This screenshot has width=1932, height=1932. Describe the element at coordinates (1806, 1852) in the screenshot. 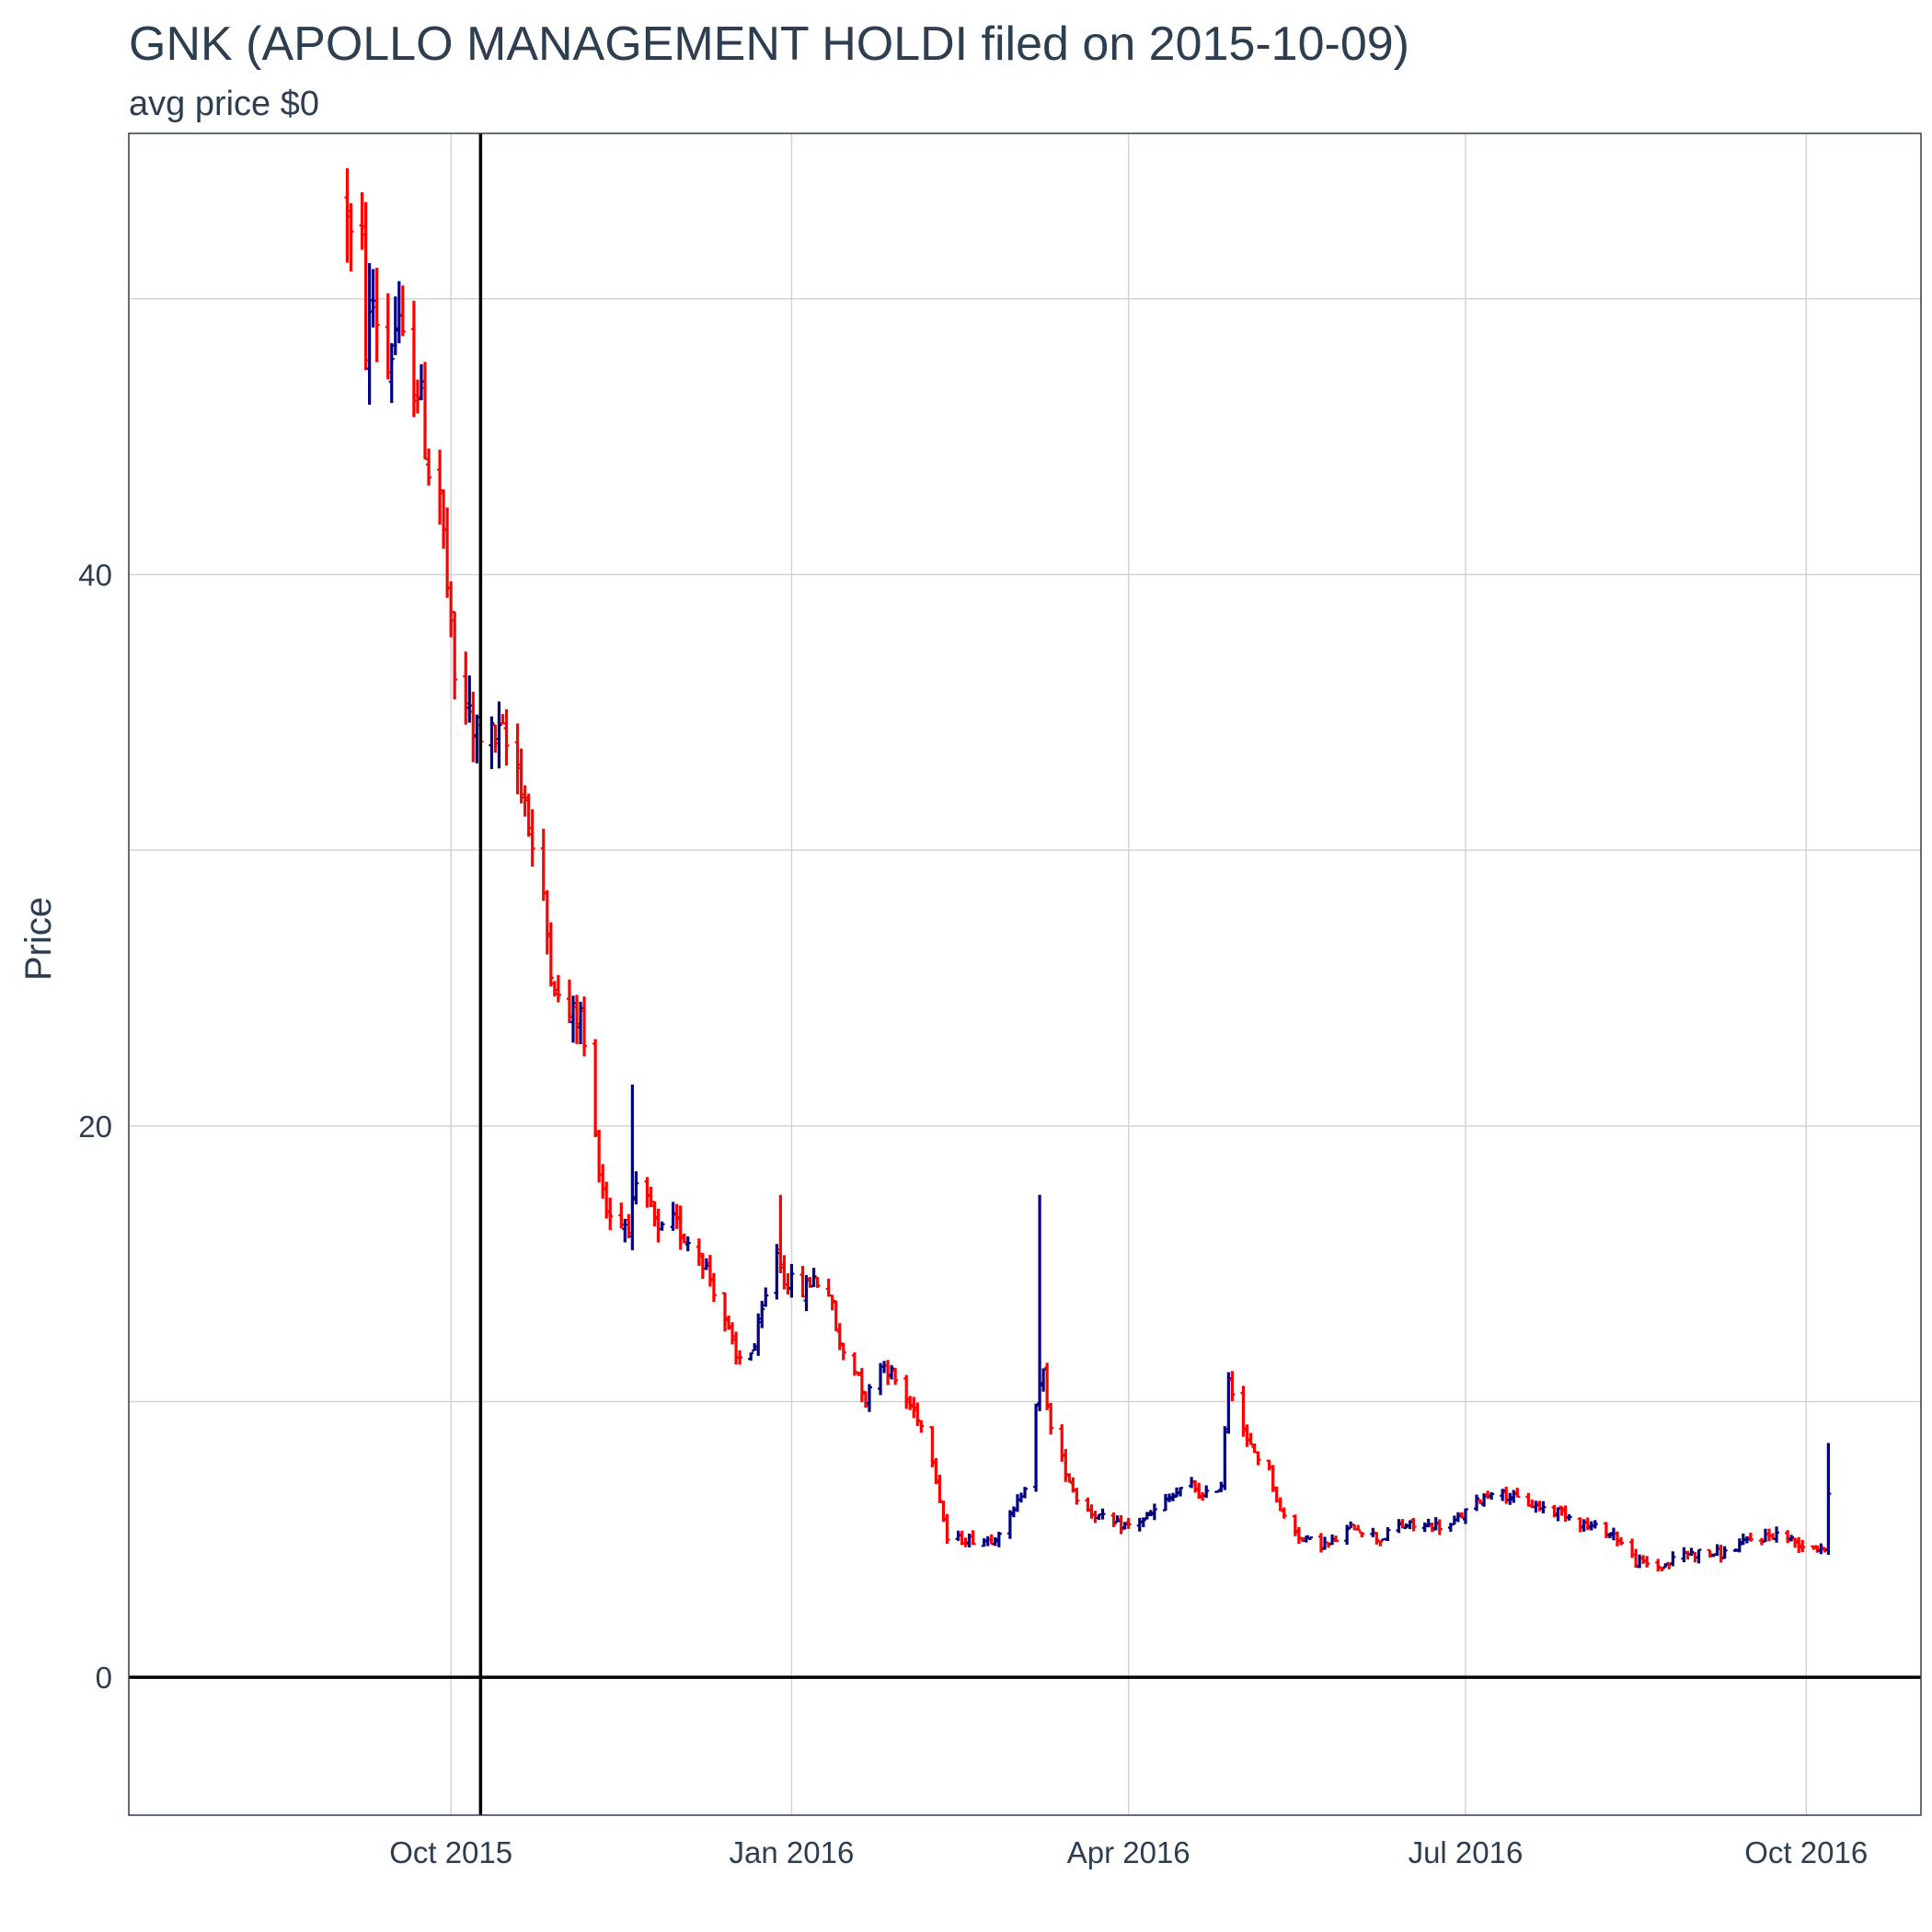

I see `x-tick-label: Oct 2016` at that location.